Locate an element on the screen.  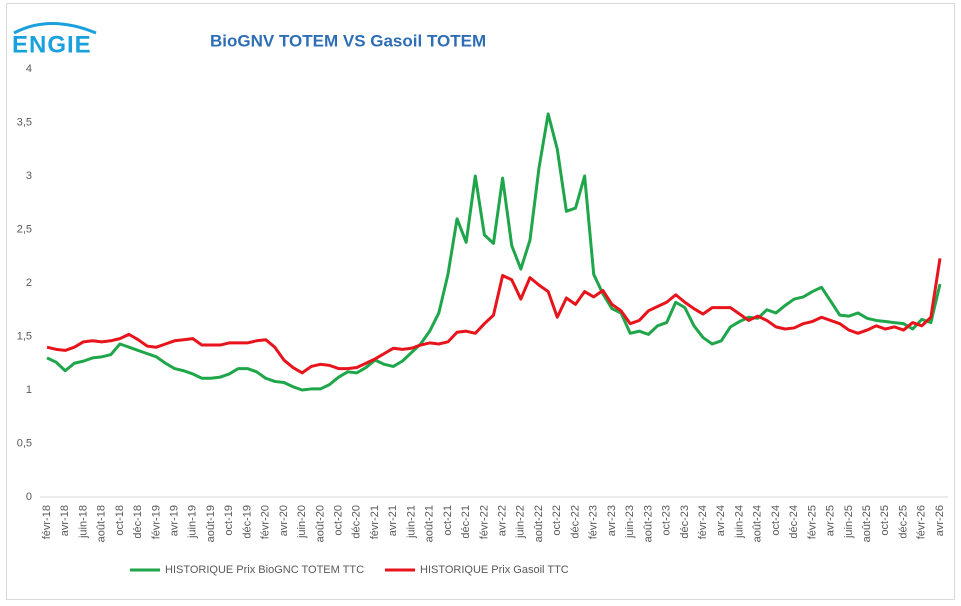
x-tick-label: avr-19 is located at coordinates (174, 520).